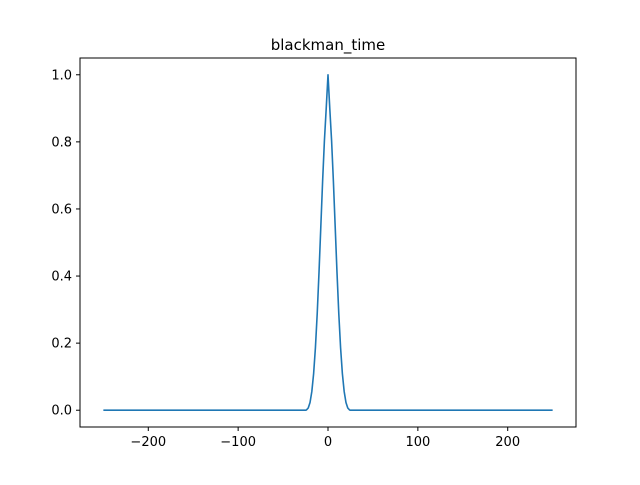 The height and width of the screenshot is (485, 640). Describe the element at coordinates (148, 442) in the screenshot. I see `x-tick-label: −200` at that location.